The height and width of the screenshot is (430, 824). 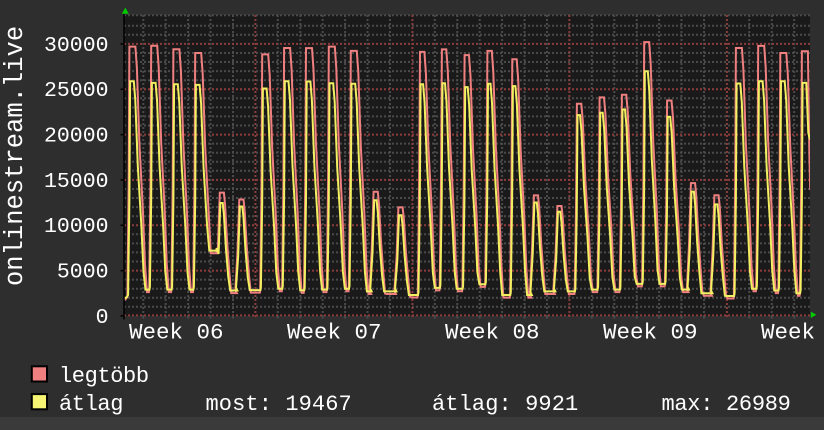 I want to click on svg-text: Week 06, so click(x=176, y=333).